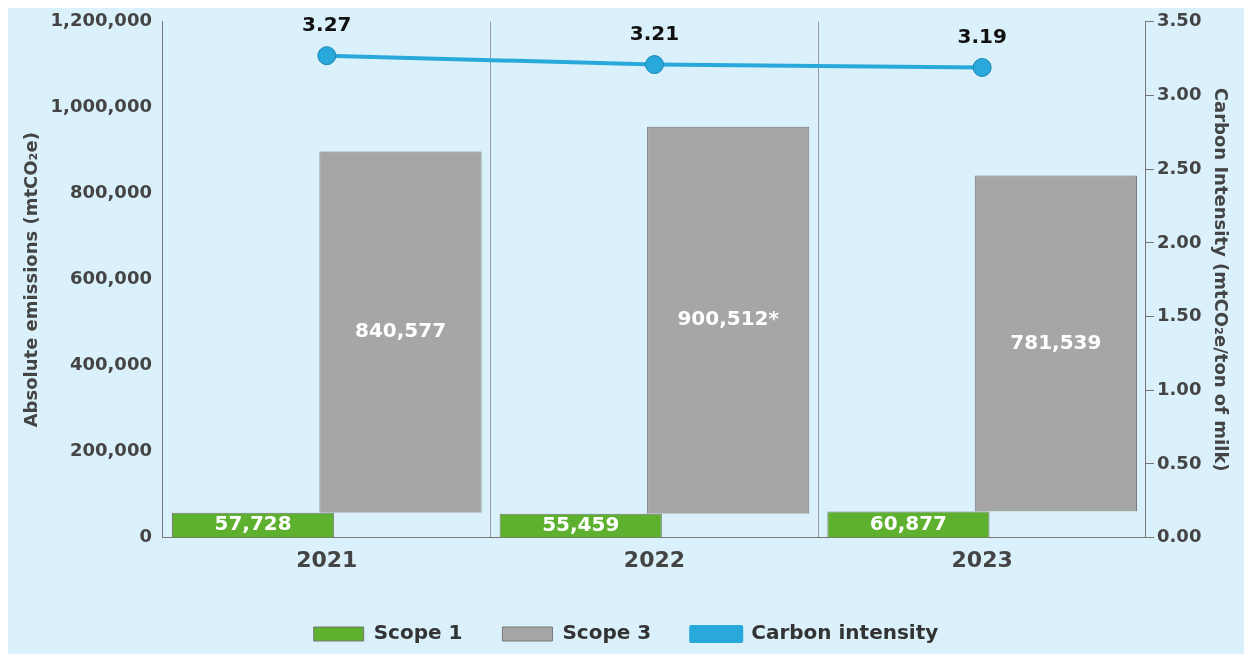 Image resolution: width=1252 pixels, height=662 pixels. Describe the element at coordinates (400, 330) in the screenshot. I see `data-label: 840,577` at that location.